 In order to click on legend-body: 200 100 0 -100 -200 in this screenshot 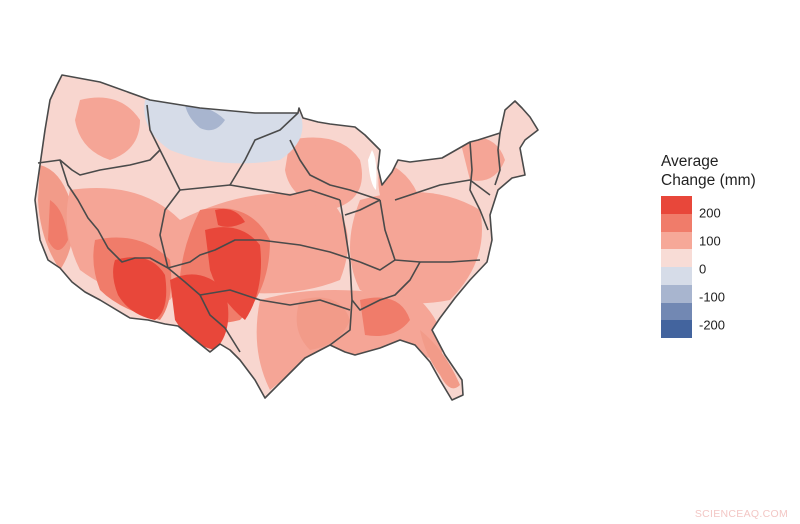, I will do `click(708, 267)`.